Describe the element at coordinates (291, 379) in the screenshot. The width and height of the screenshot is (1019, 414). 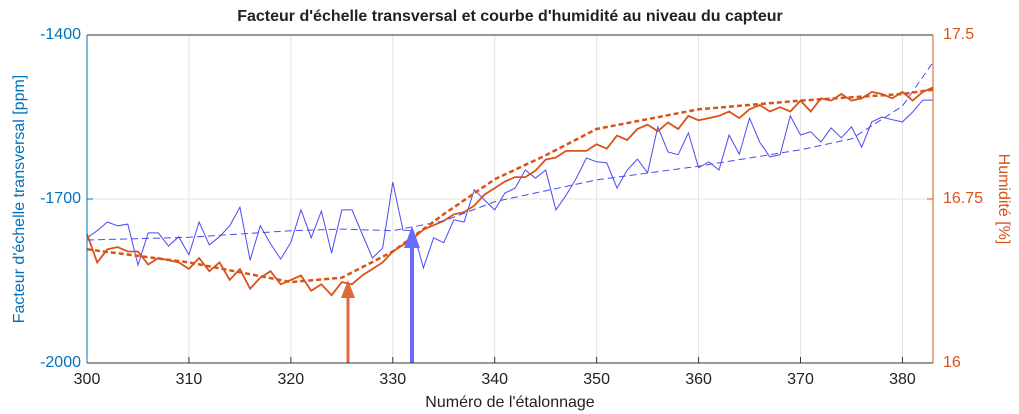
I see `x-tick-label: 320` at that location.